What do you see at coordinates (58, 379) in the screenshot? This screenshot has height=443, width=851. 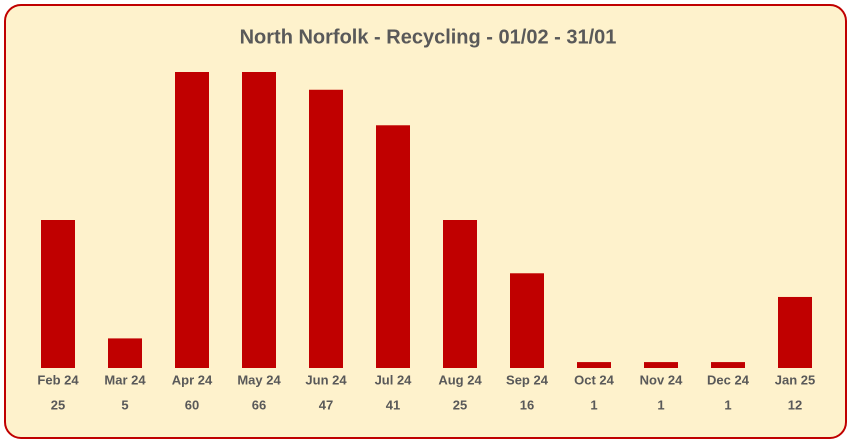 I see `x-tick-label: Feb 24` at bounding box center [58, 379].